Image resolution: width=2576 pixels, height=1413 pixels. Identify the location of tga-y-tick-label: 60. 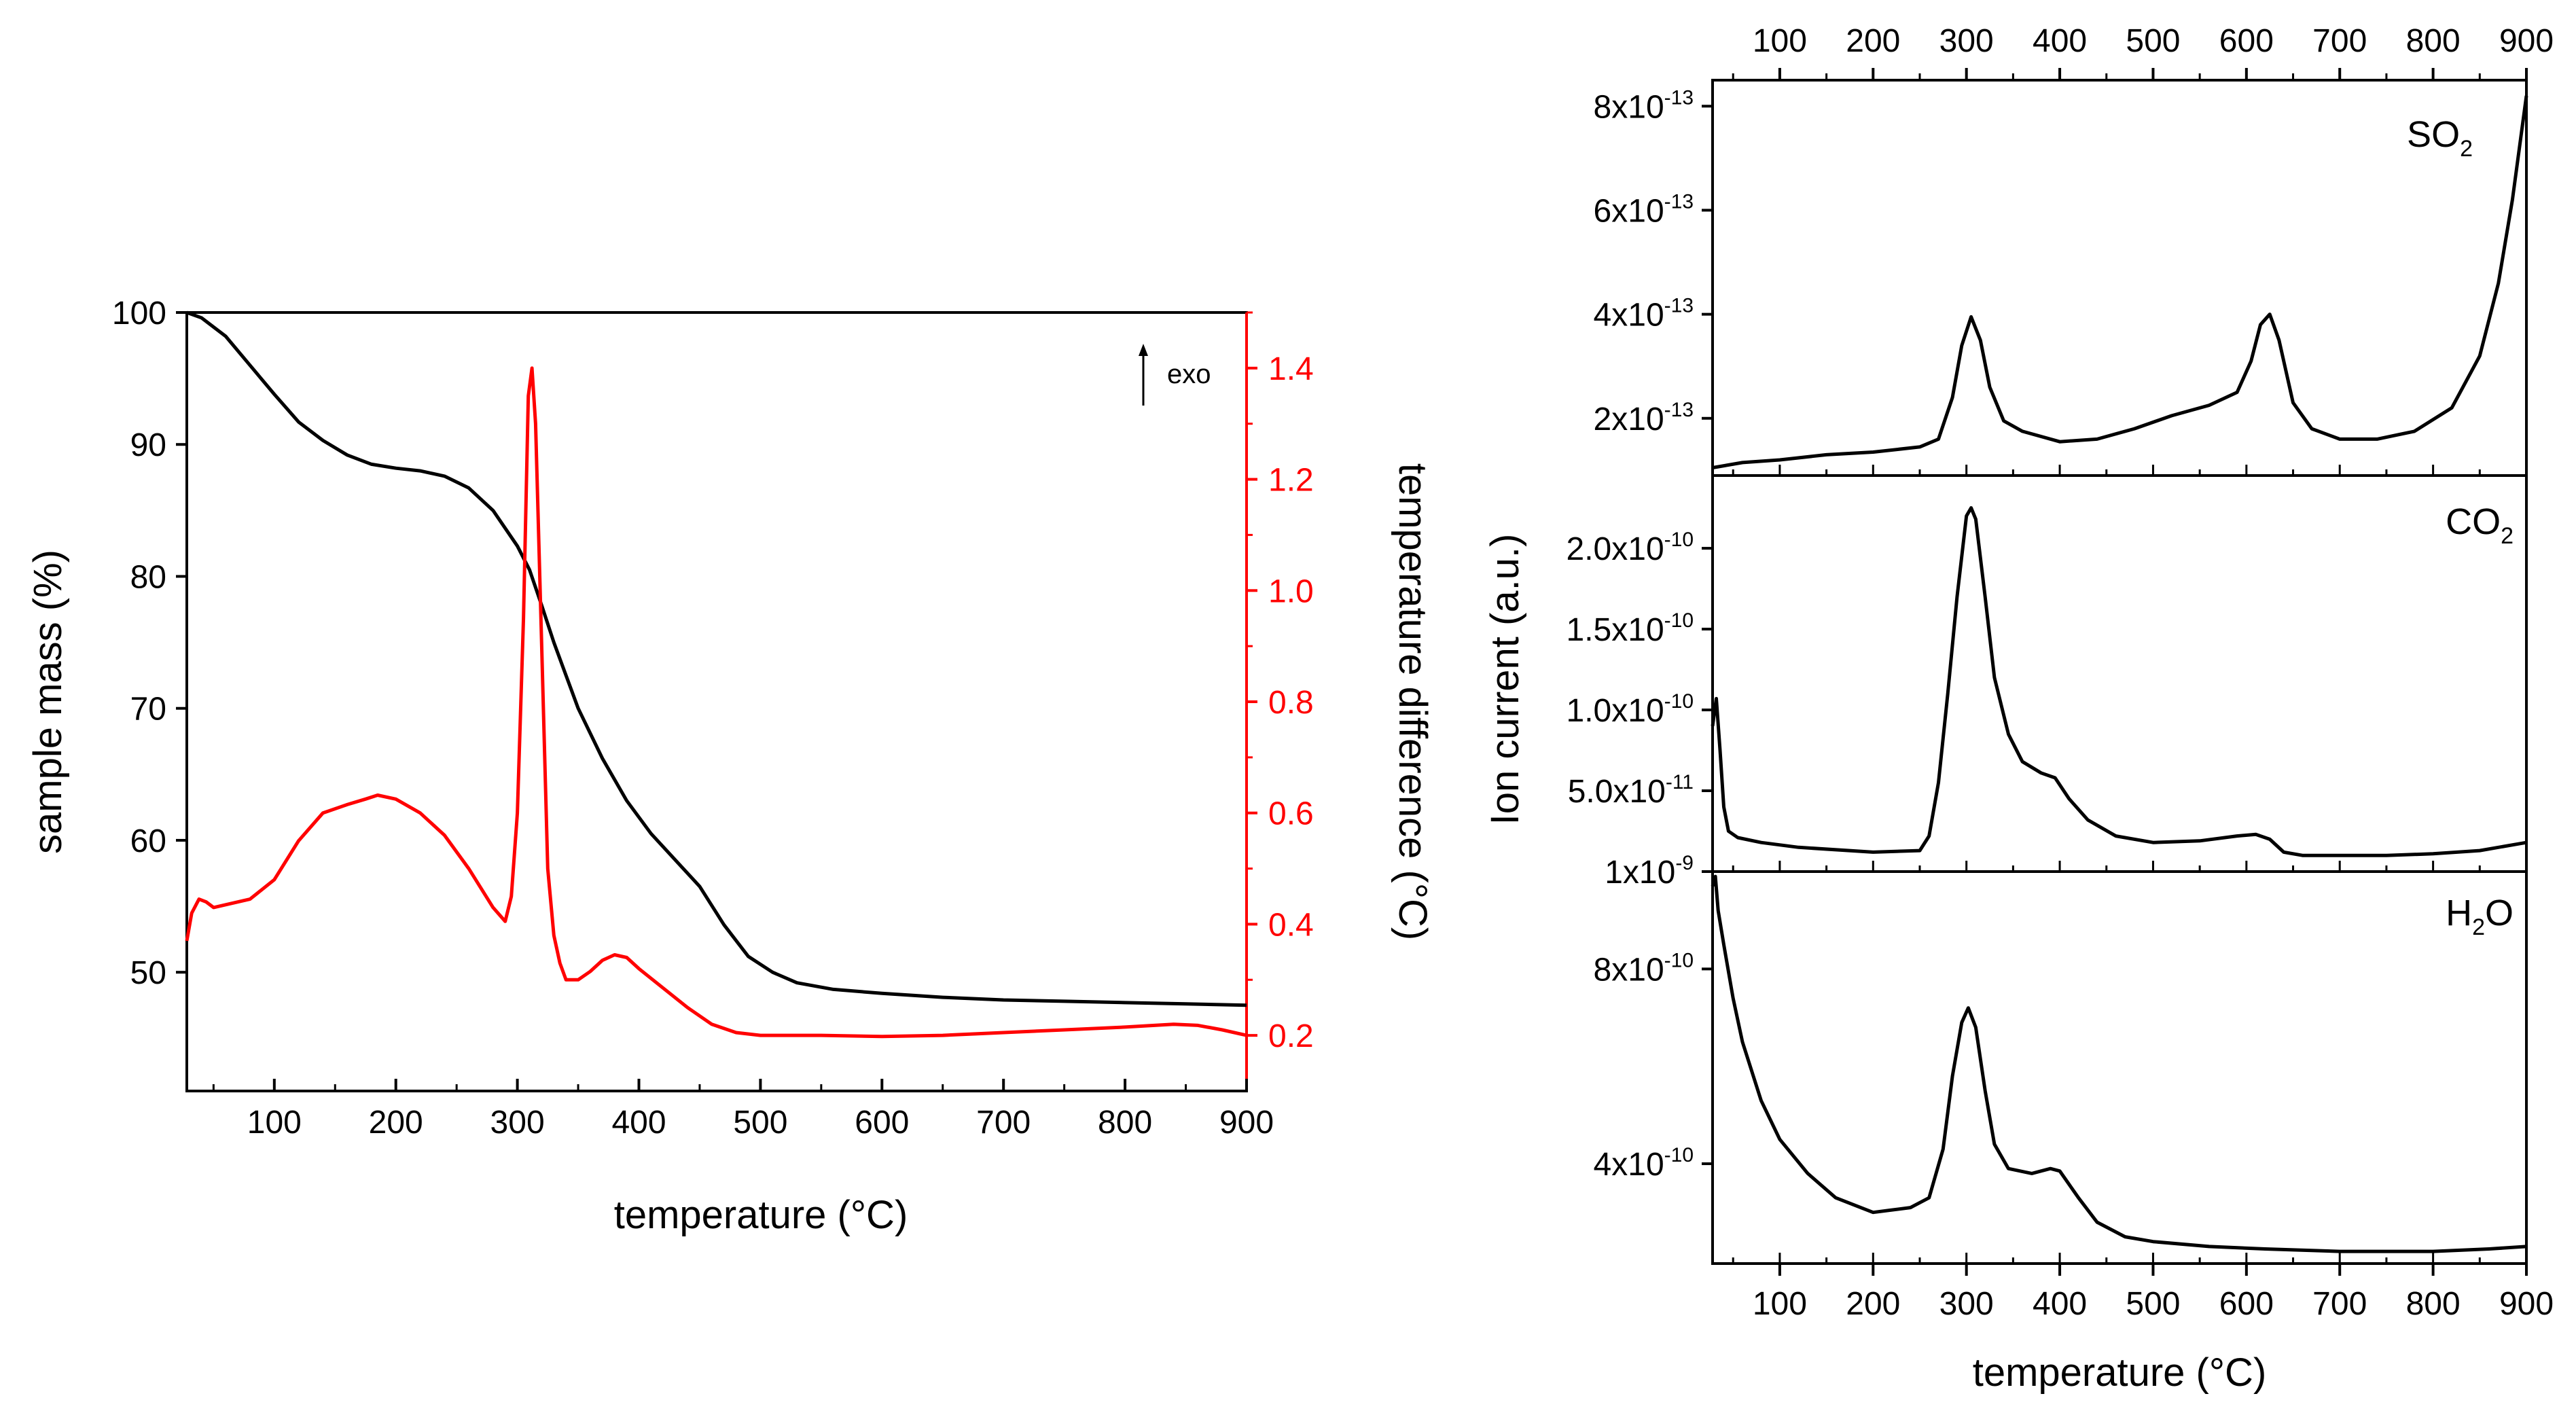
(148, 841).